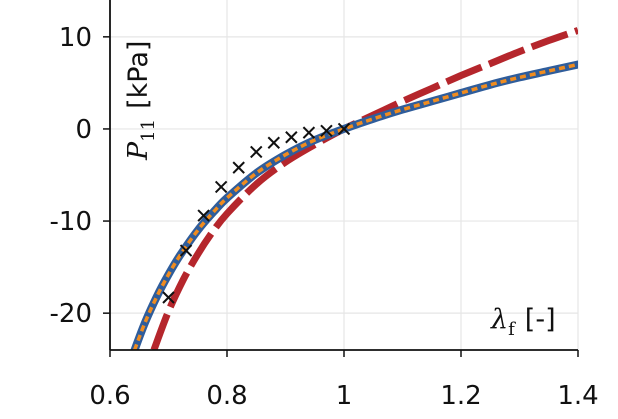 This screenshot has height=419, width=618. Describe the element at coordinates (460, 396) in the screenshot. I see `x-tick-label-3: 1.2` at that location.